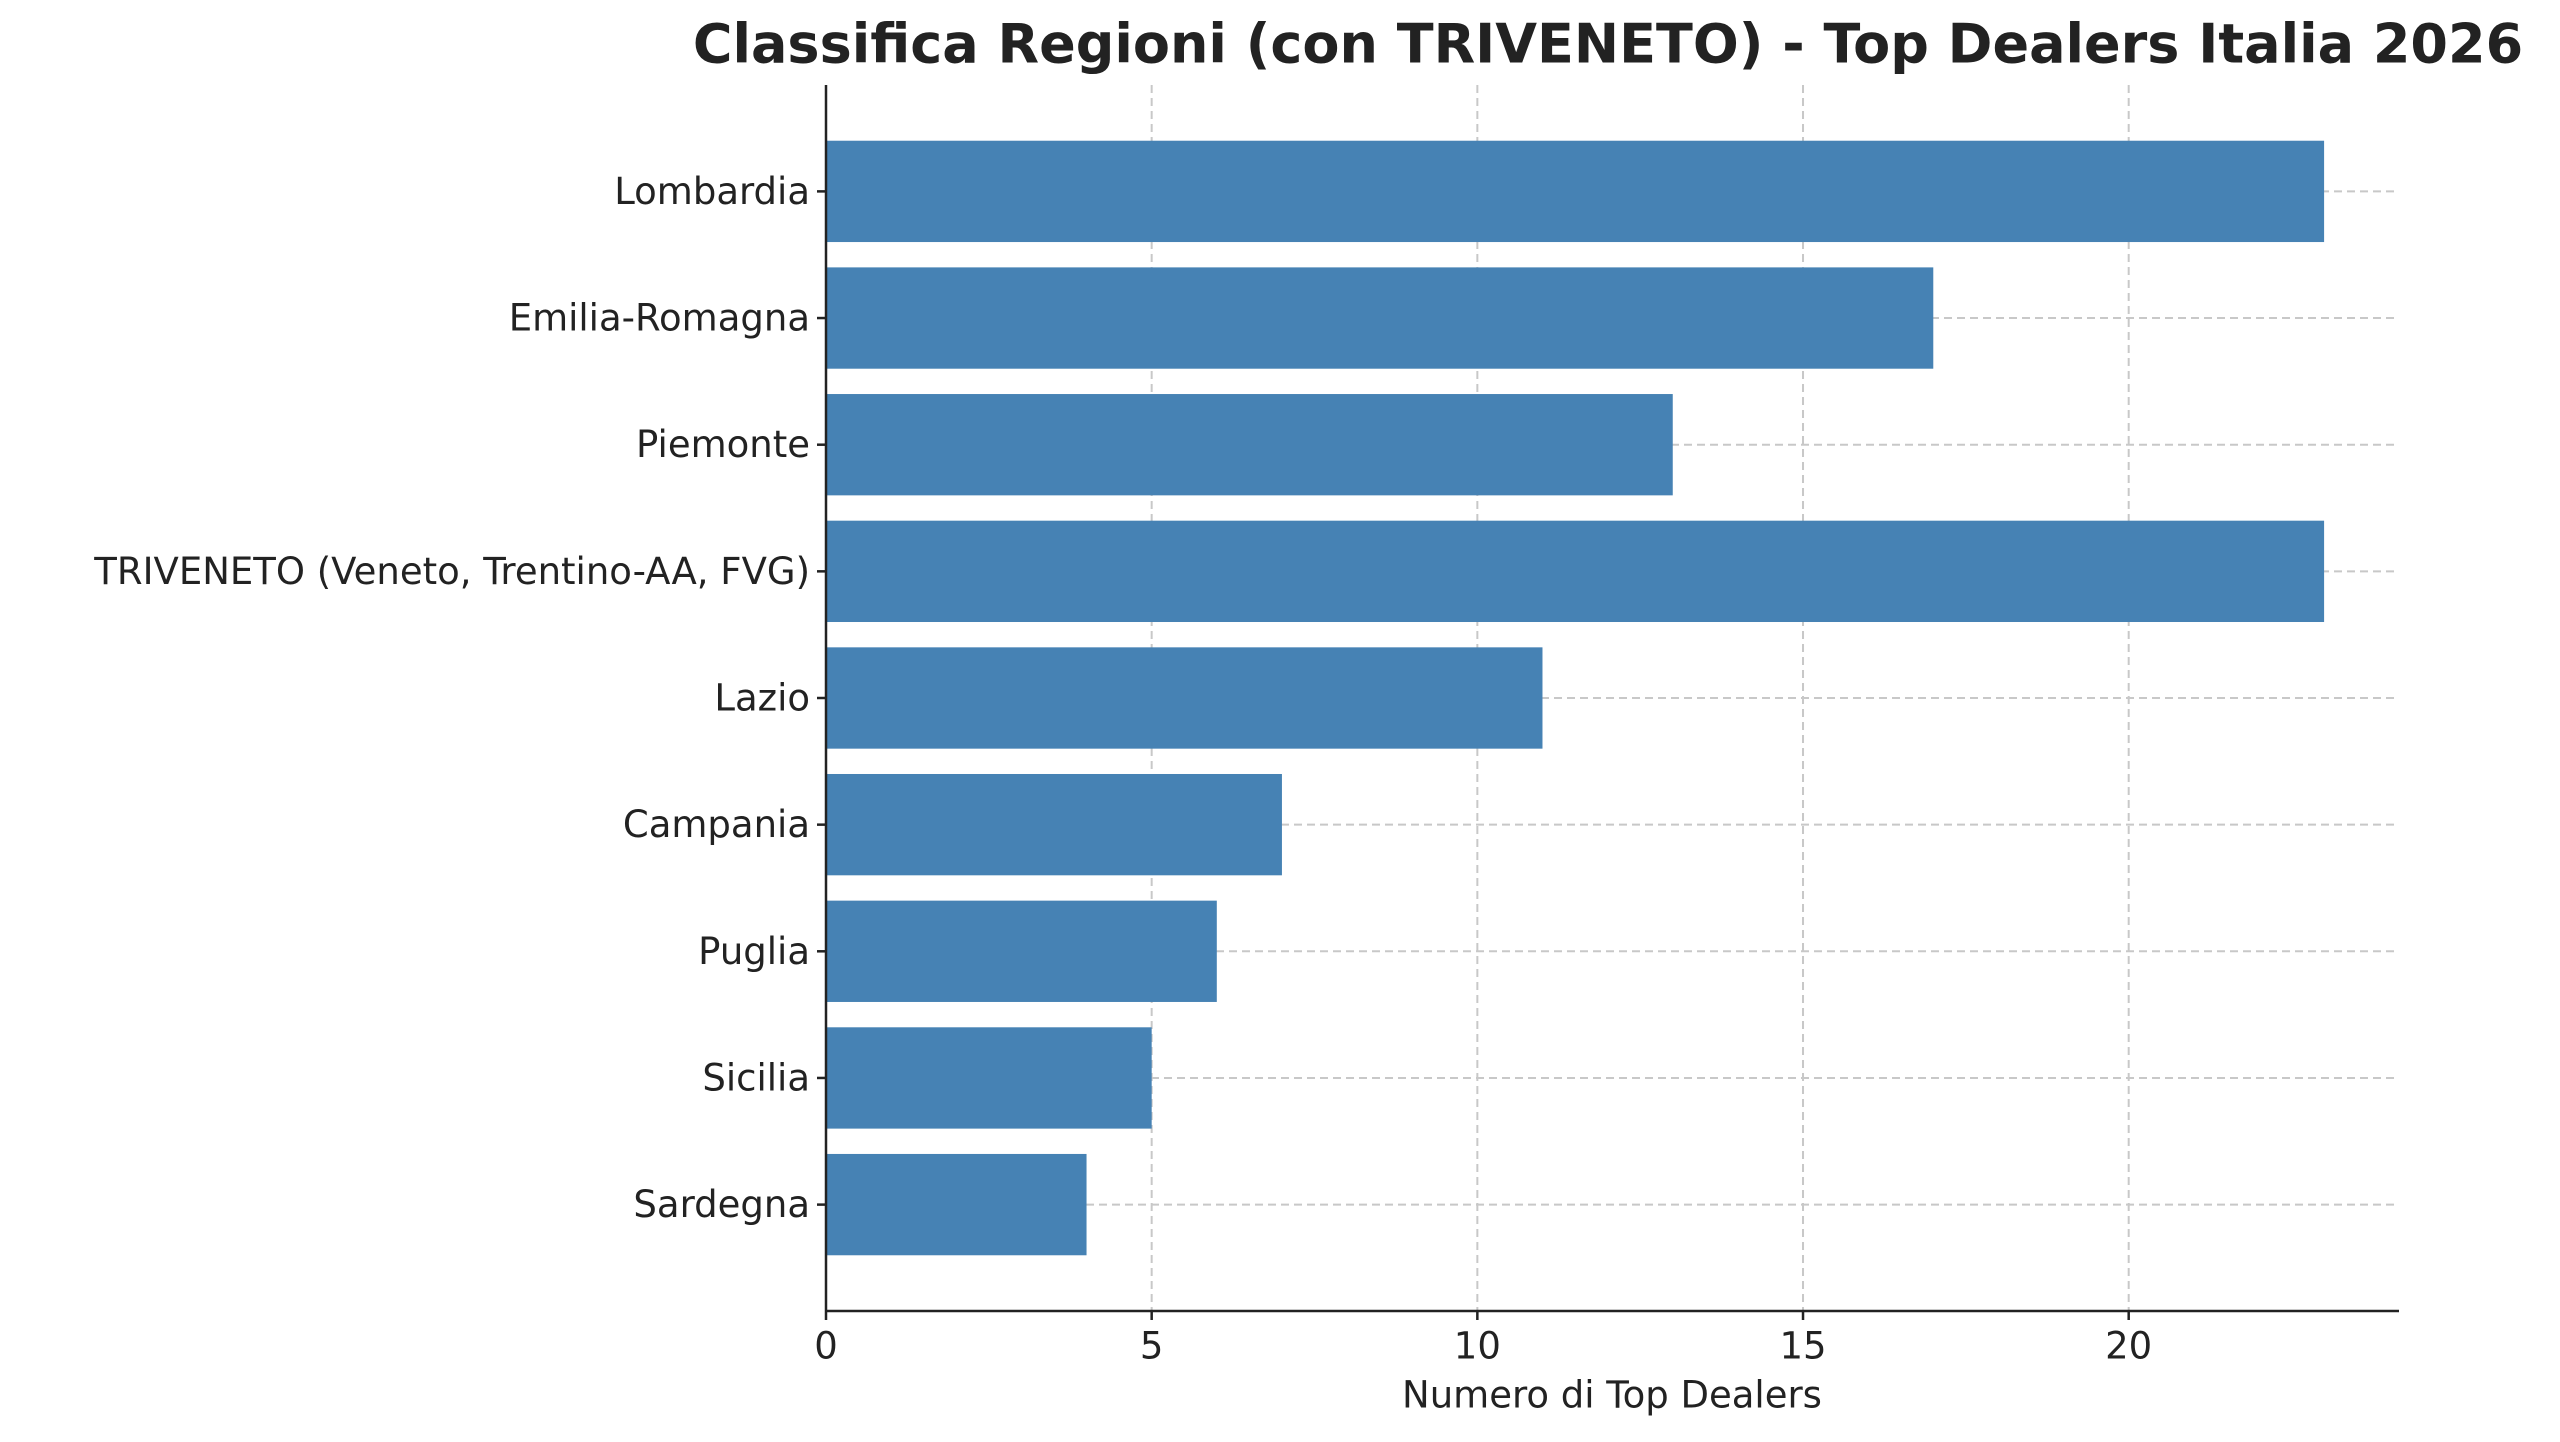  What do you see at coordinates (756, 1077) in the screenshot?
I see `y-tick-label: Sicilia` at bounding box center [756, 1077].